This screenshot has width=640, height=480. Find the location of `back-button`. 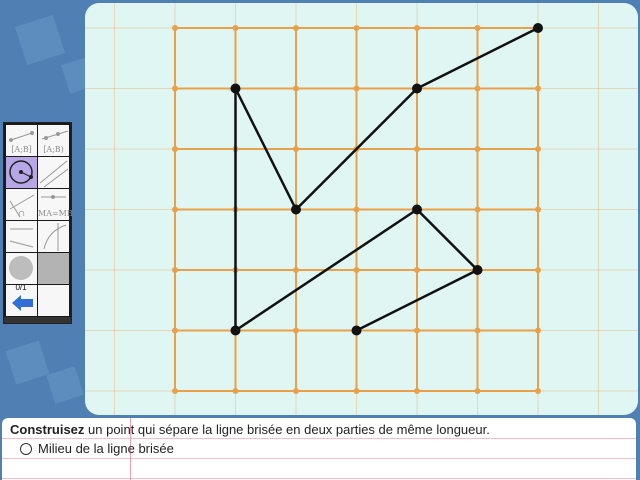

back-button is located at coordinates (21, 300).